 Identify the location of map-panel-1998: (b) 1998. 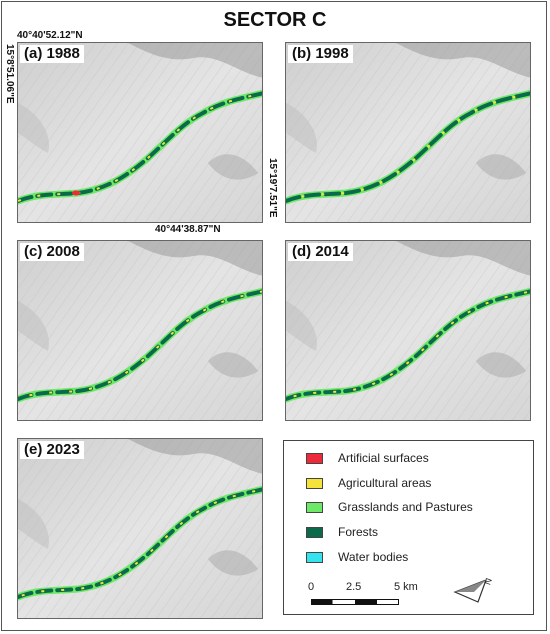
(408, 132).